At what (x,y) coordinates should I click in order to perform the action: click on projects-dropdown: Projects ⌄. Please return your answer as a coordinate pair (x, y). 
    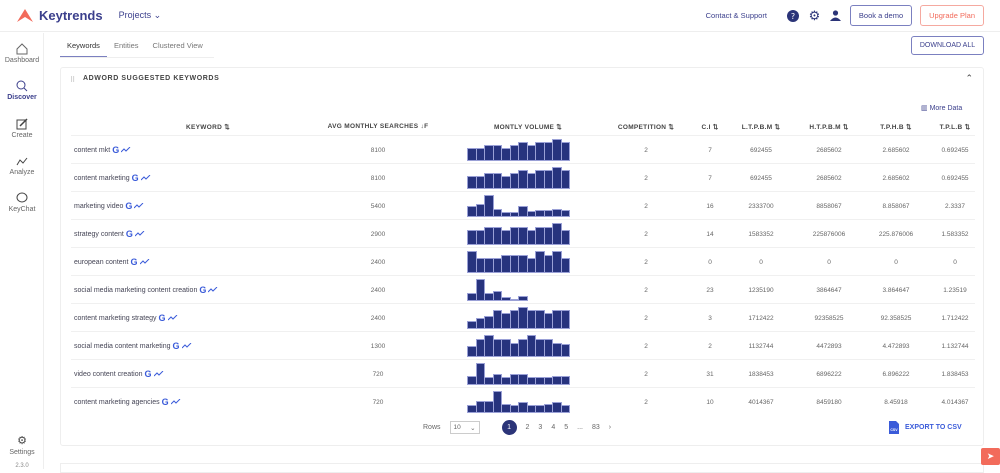
    Looking at the image, I should click on (140, 15).